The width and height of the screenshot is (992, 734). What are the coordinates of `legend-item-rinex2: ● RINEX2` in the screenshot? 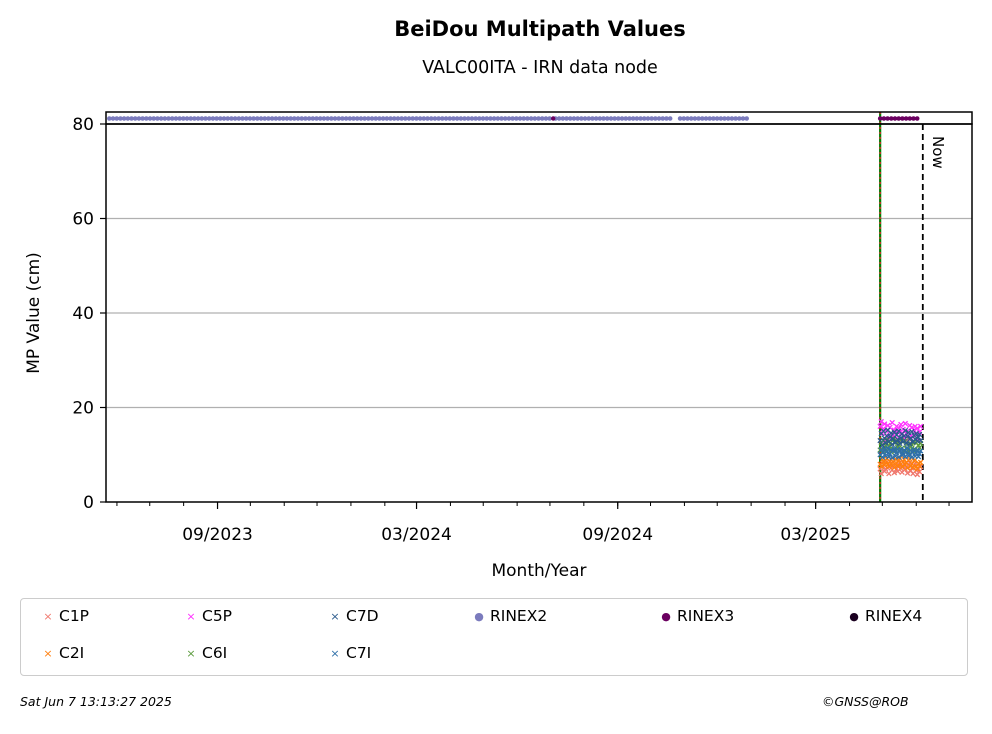 It's located at (508, 616).